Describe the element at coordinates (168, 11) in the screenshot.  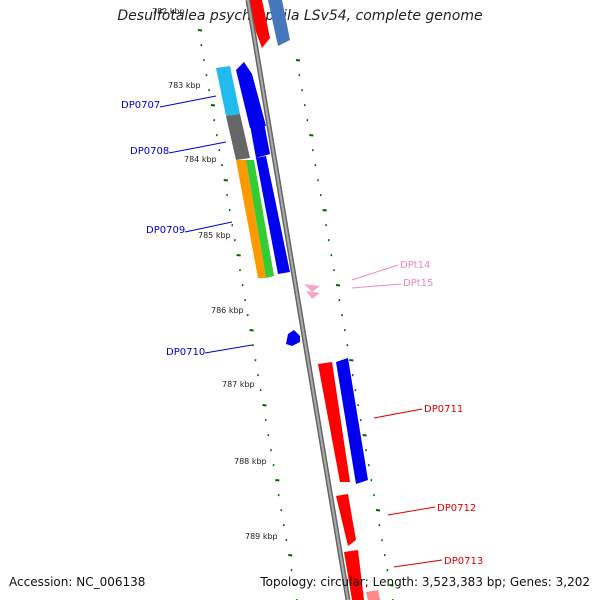
I see `kbp-label-faded: 782 kbp` at that location.